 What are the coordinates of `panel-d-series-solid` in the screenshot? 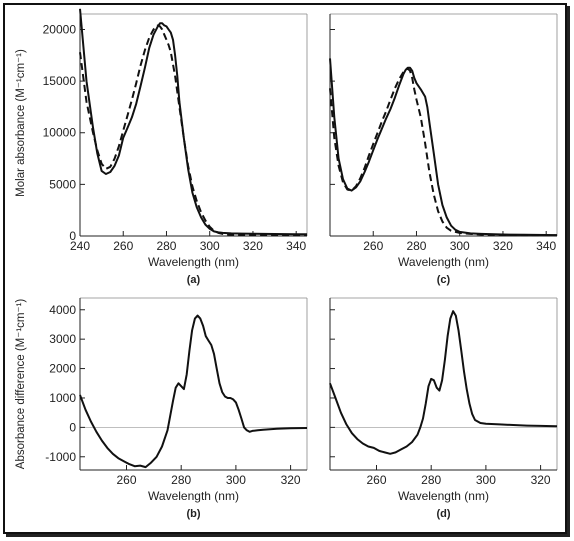 It's located at (443, 382).